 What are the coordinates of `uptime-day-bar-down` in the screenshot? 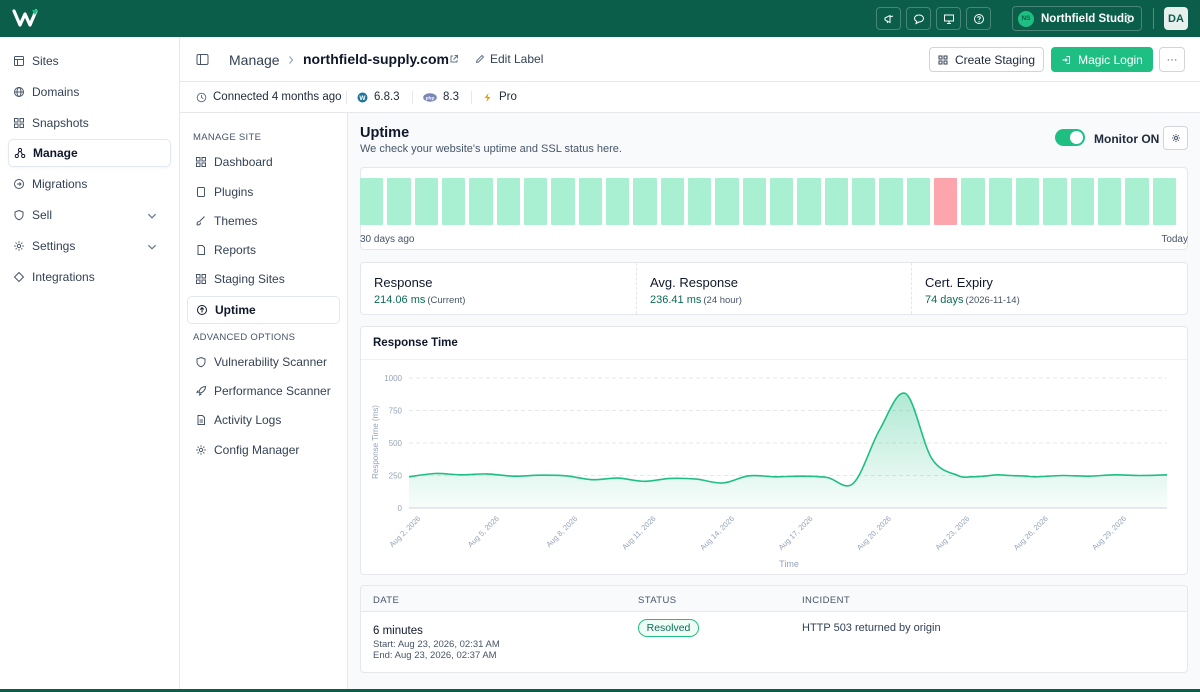 It's located at (945, 201).